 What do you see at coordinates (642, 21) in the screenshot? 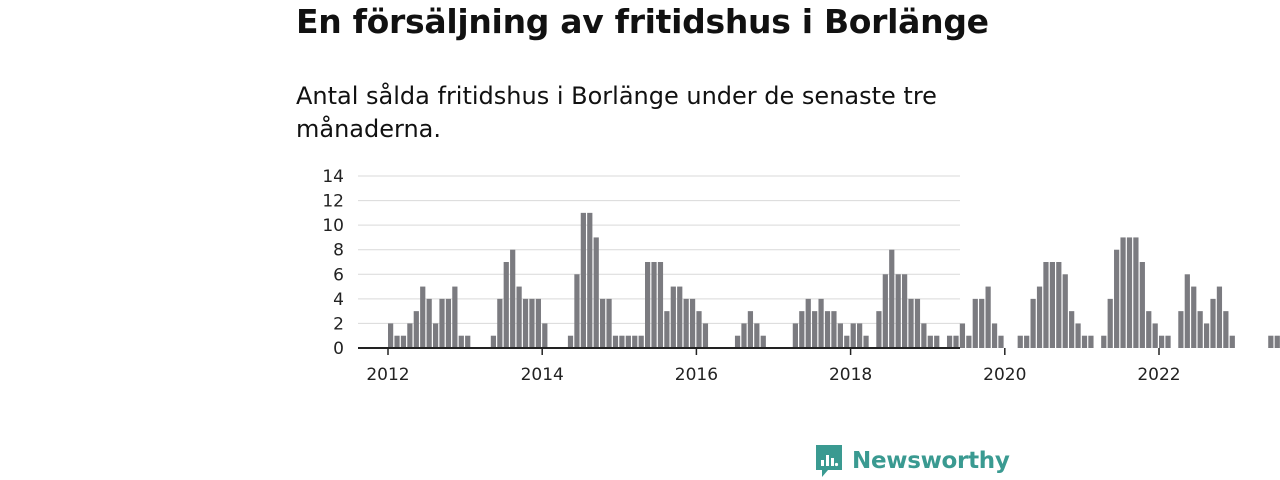
I see `page-title: En försäljning av fritidshus i Borlänge` at bounding box center [642, 21].